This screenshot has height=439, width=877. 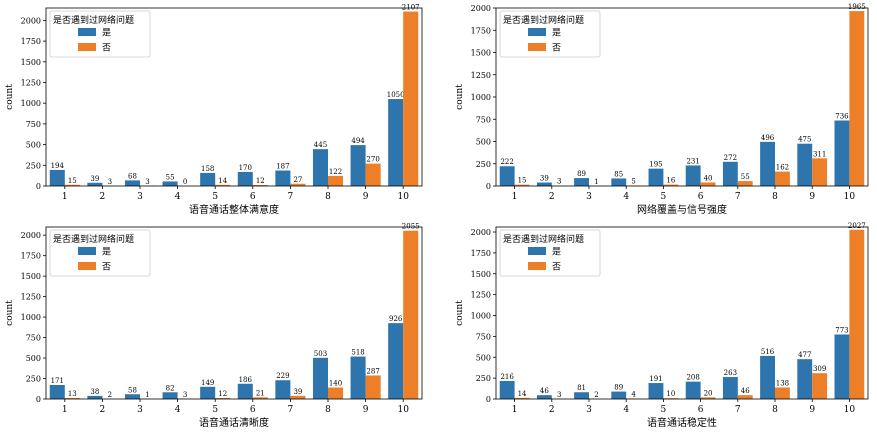 I want to click on data-label-no-5: 14, so click(x=222, y=181).